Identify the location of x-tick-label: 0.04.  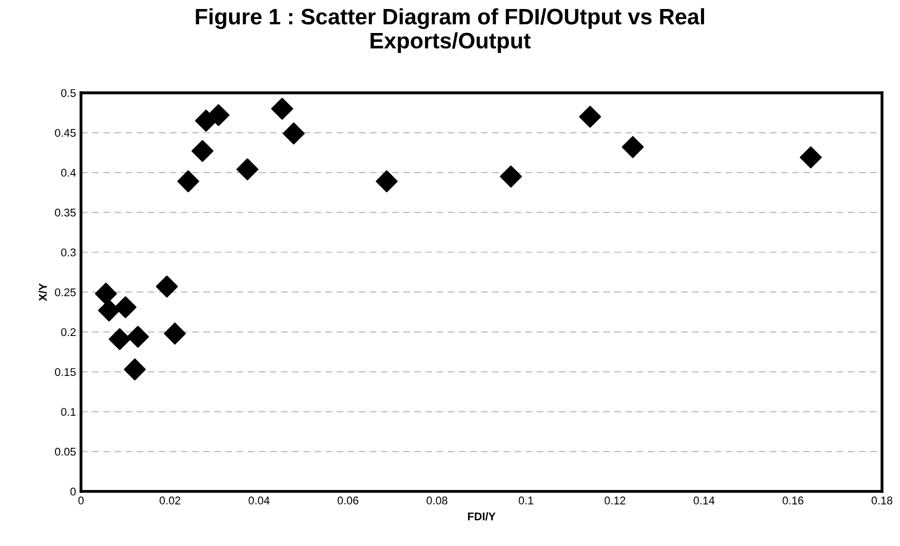
(259, 500).